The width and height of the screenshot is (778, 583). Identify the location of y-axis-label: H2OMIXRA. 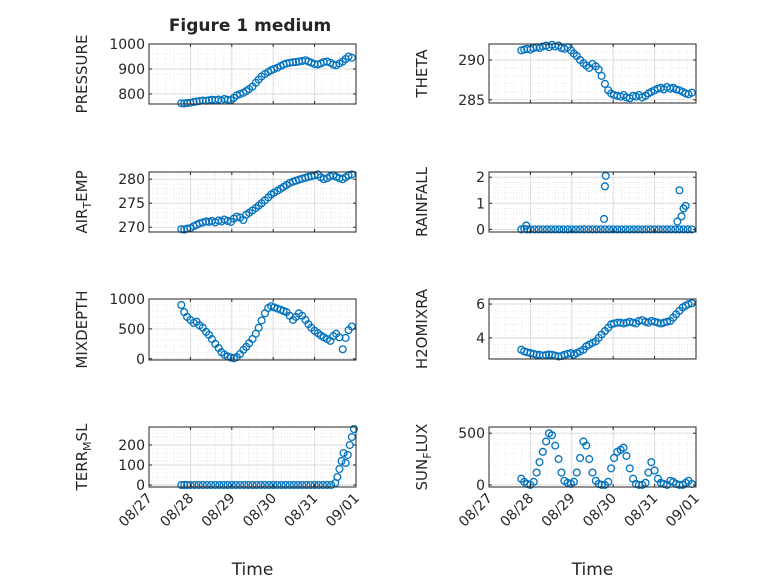
(422, 328).